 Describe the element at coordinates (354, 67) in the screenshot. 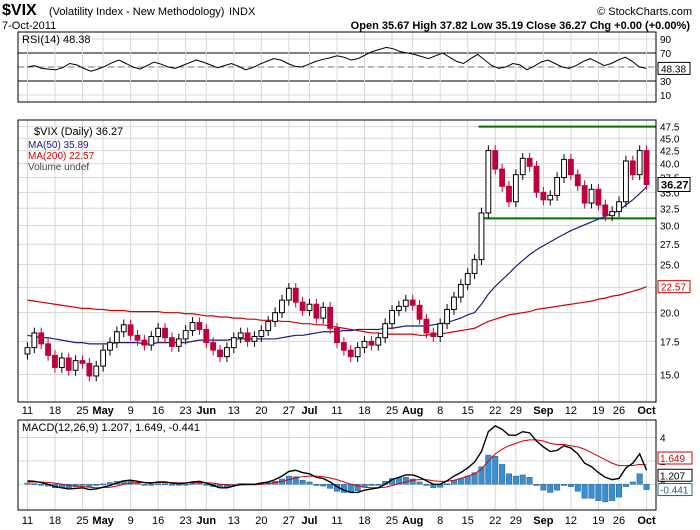

I see `rsi-panel: 1030507090 48.38 RSI(14) 48.38` at that location.